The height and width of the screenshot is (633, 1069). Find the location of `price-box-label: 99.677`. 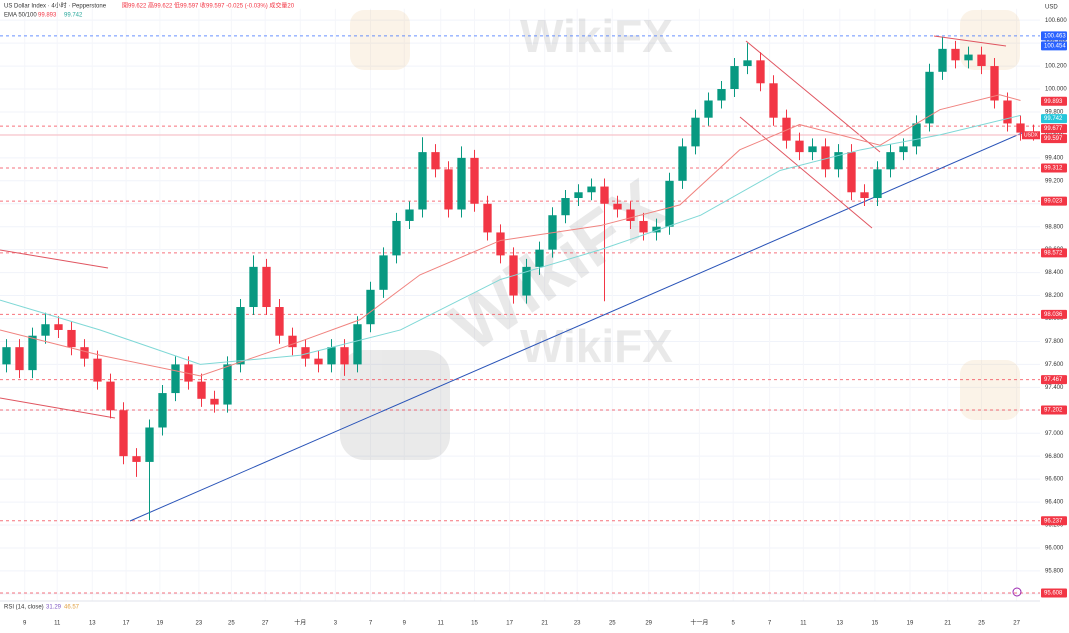

price-box-label: 99.677 is located at coordinates (1053, 129).